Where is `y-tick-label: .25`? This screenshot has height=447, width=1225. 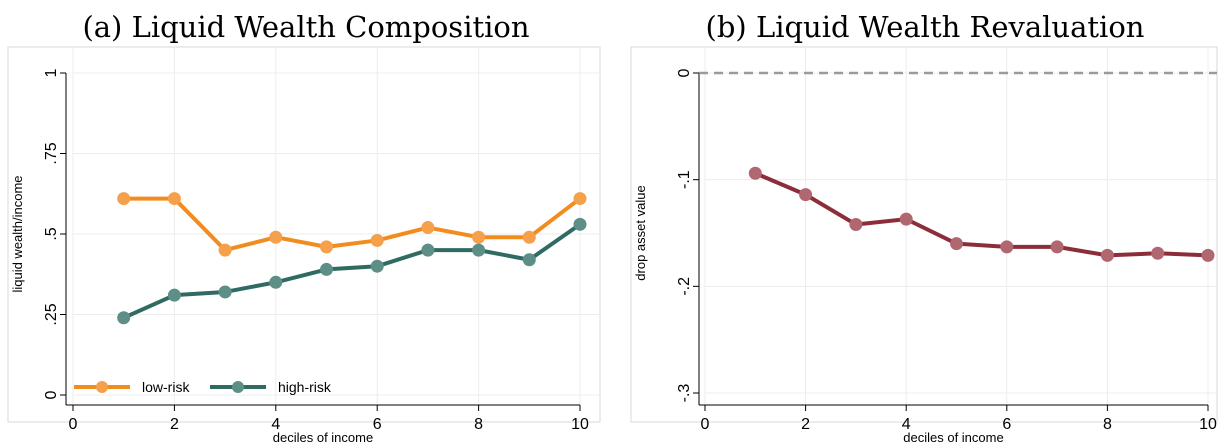 y-tick-label: .25 is located at coordinates (51, 314).